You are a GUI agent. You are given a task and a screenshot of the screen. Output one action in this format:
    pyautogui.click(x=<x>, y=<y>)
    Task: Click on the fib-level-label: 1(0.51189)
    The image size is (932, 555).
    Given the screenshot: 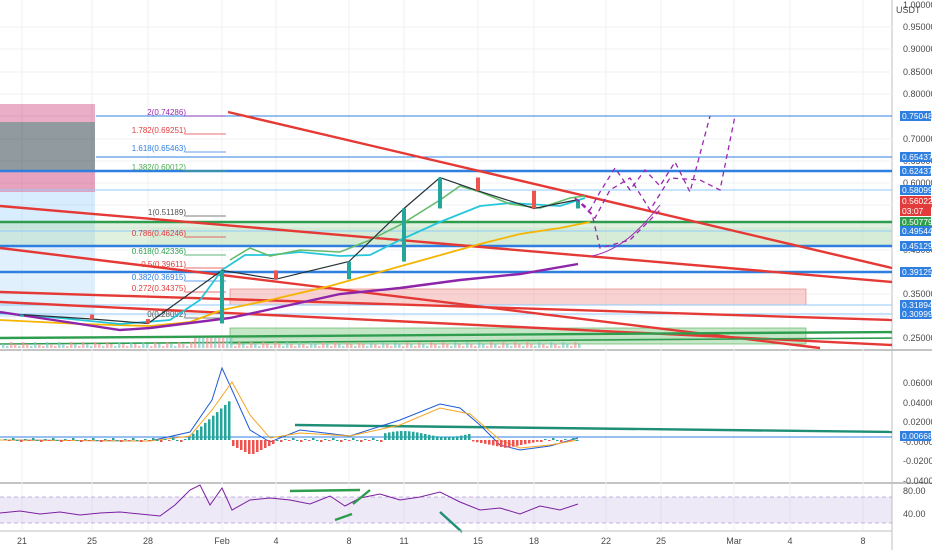 What is the action you would take?
    pyautogui.click(x=167, y=212)
    